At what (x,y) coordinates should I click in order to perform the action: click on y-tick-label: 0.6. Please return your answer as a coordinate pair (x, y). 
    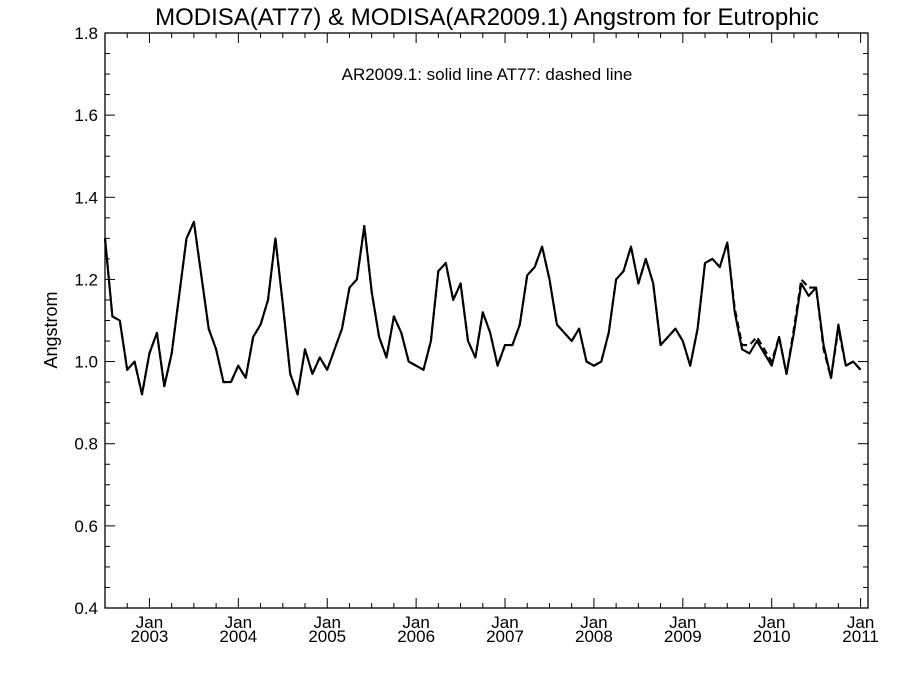
    Looking at the image, I should click on (86, 526).